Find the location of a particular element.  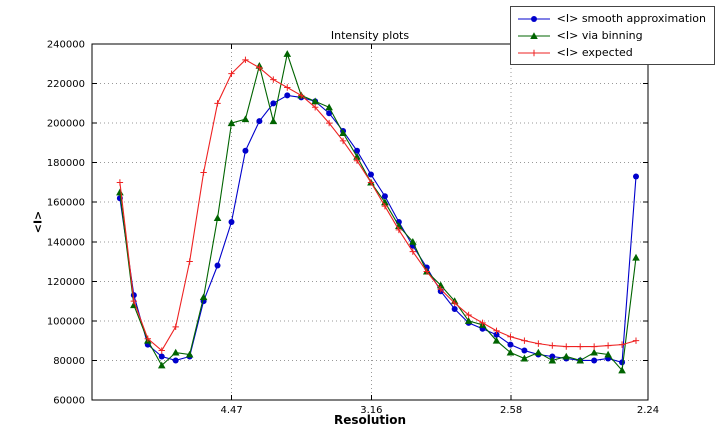

legend-item-label: <I> expected is located at coordinates (594, 52).